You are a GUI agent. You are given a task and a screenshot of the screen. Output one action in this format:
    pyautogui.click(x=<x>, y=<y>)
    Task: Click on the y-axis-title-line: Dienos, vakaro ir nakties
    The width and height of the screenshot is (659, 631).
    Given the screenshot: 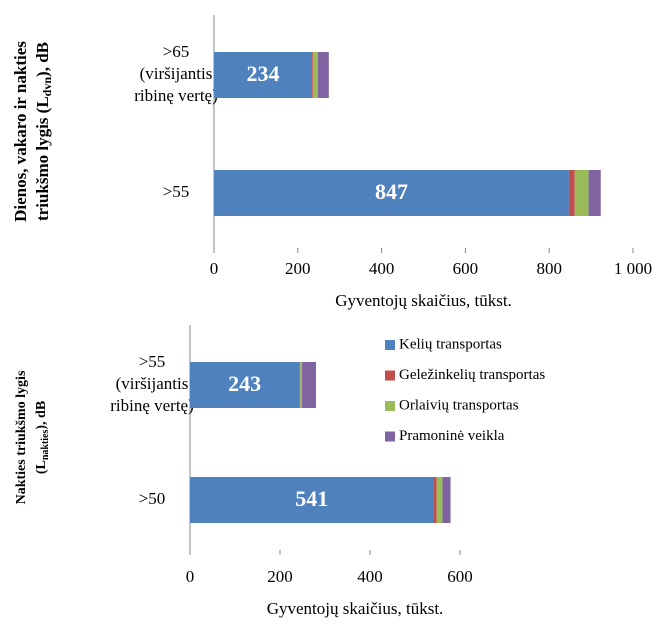 What is the action you would take?
    pyautogui.click(x=20, y=131)
    